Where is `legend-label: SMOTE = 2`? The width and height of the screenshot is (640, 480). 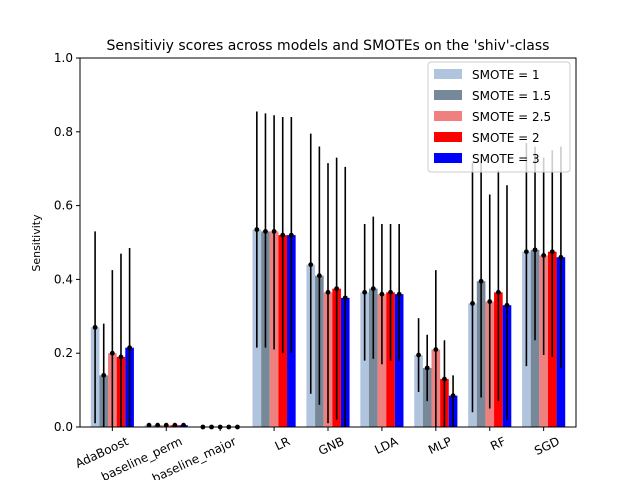 legend-label: SMOTE = 2 is located at coordinates (506, 138).